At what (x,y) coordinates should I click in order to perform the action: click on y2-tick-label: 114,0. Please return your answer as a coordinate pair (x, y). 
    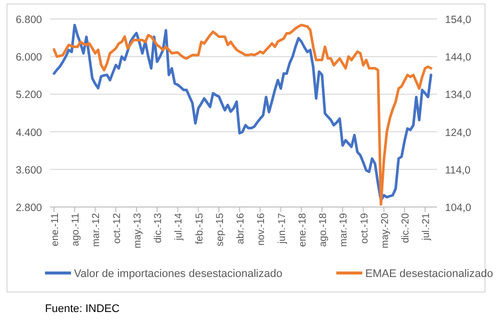
    Looking at the image, I should click on (458, 170).